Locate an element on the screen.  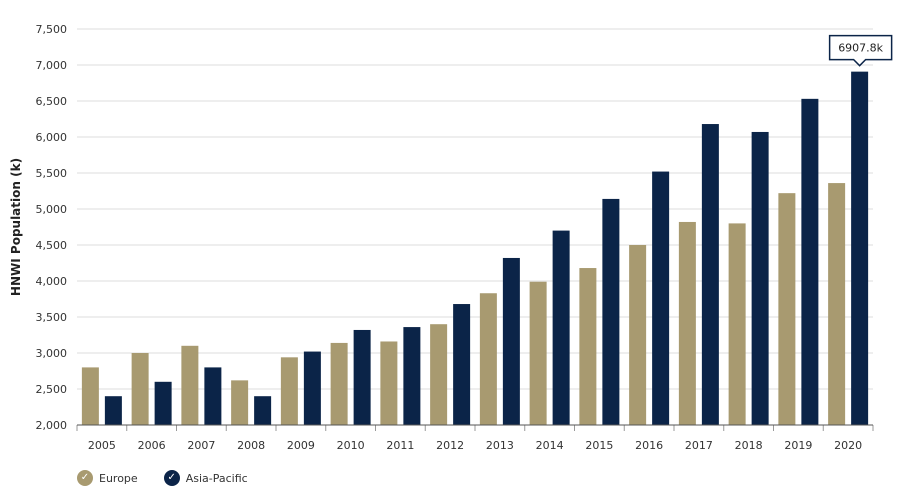
bar-asia-pacific-2011 is located at coordinates (412, 376).